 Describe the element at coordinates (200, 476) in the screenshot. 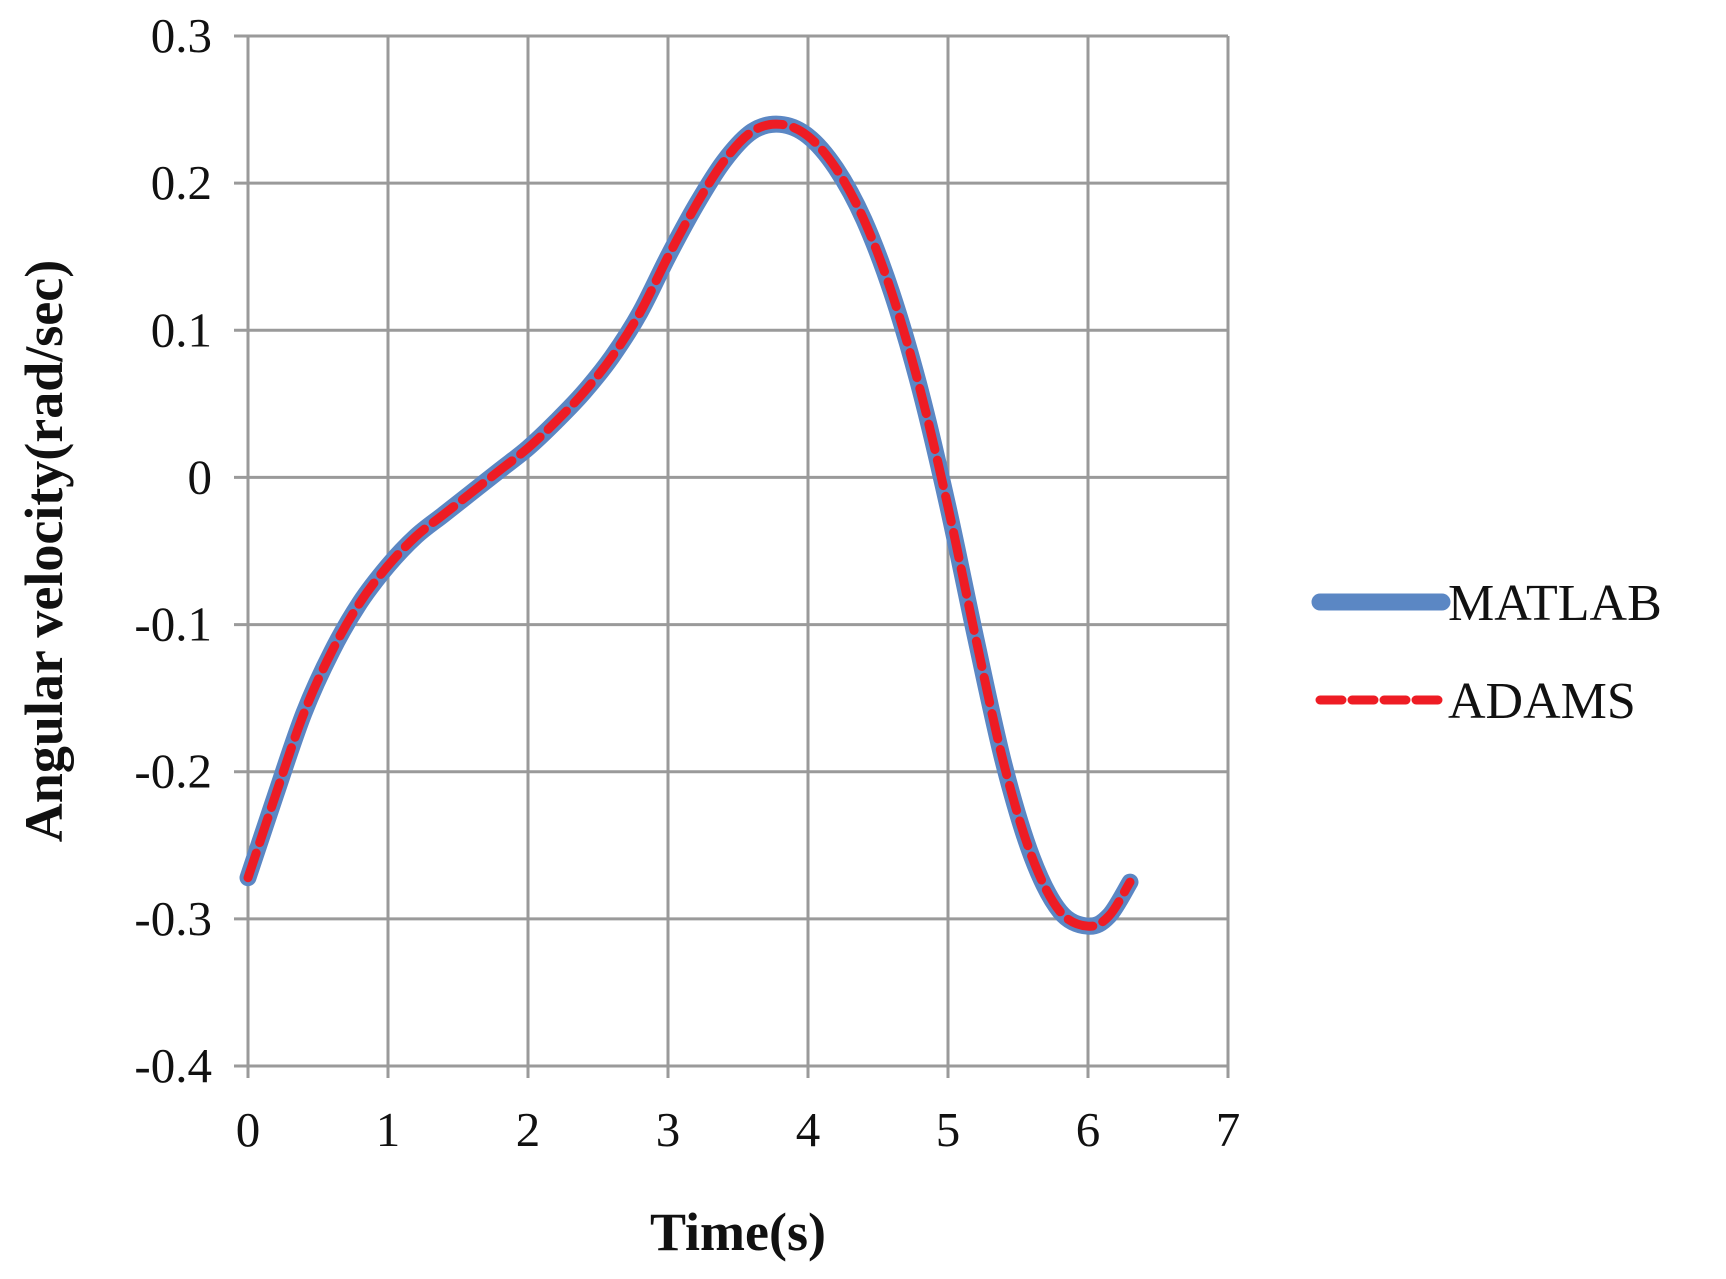

I see `y-tick-label: 0` at that location.